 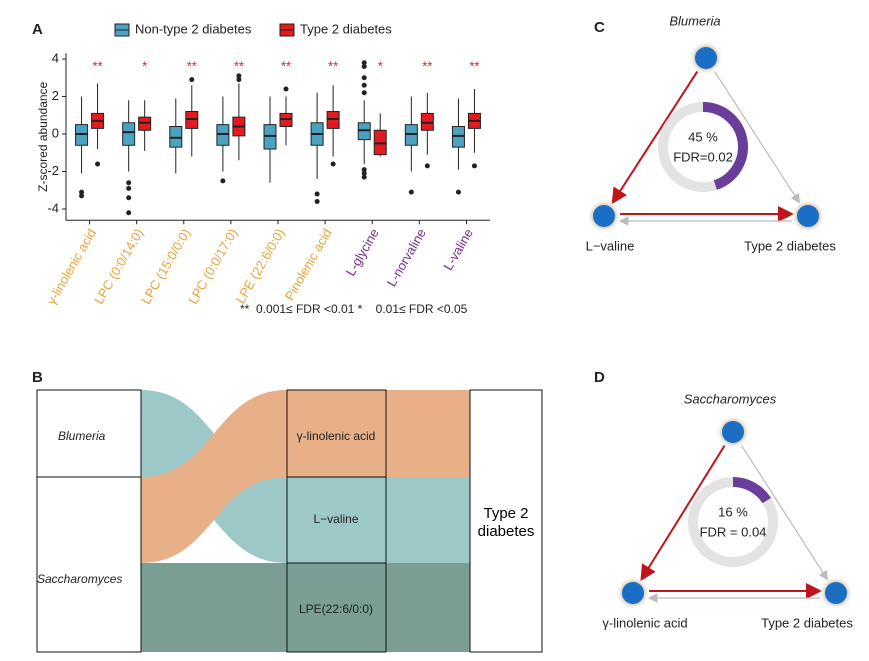 I want to click on y-tick-label: 2, so click(x=55, y=95).